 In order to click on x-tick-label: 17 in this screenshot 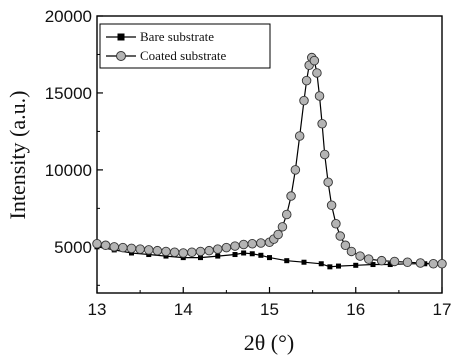, I will do `click(442, 309)`.